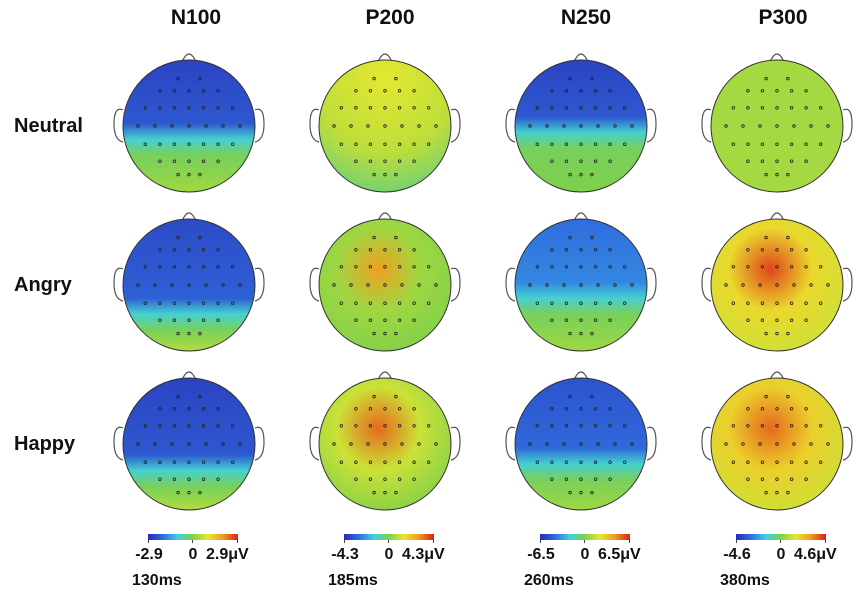 This screenshot has width=864, height=594. I want to click on colorbar-max-label: 4.6μV, so click(815, 554).